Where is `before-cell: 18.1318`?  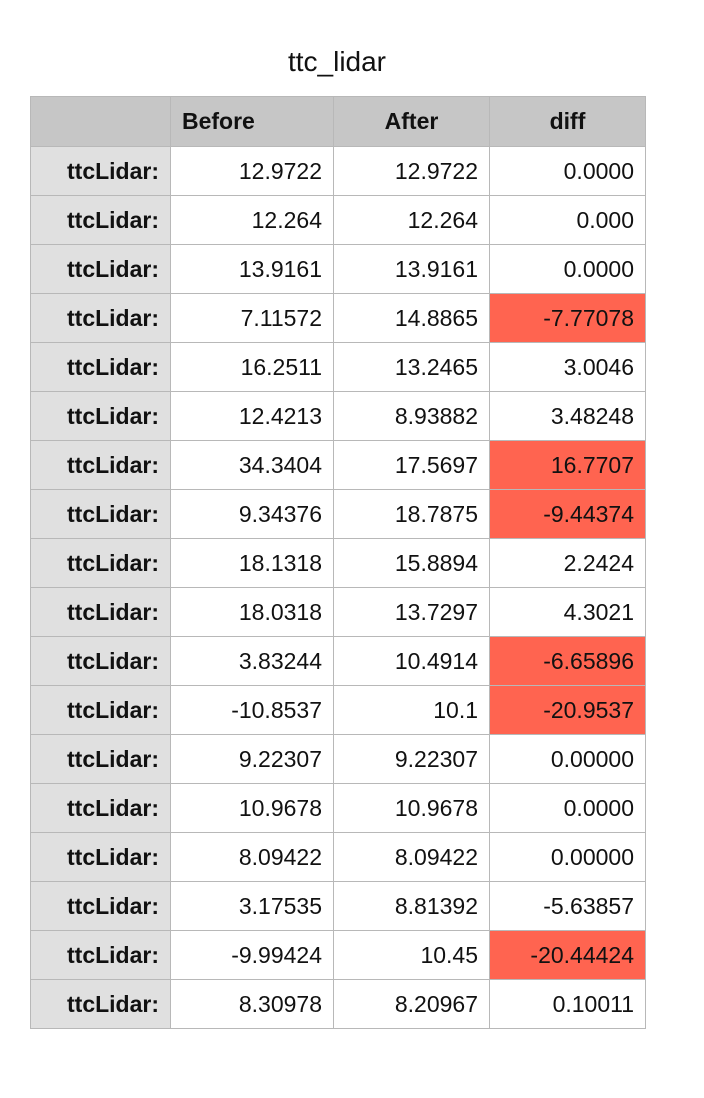
before-cell: 18.1318 is located at coordinates (252, 563).